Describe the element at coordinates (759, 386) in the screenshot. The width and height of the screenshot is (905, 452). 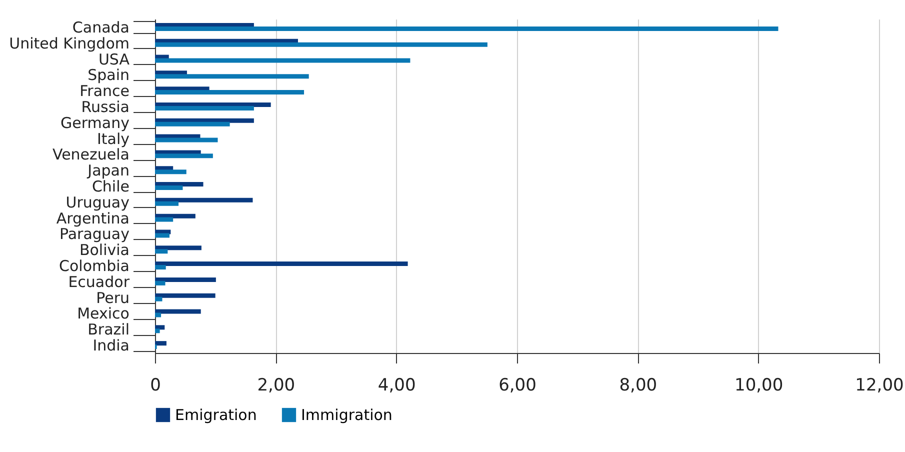
I see `x-tick-label: 10,00` at that location.